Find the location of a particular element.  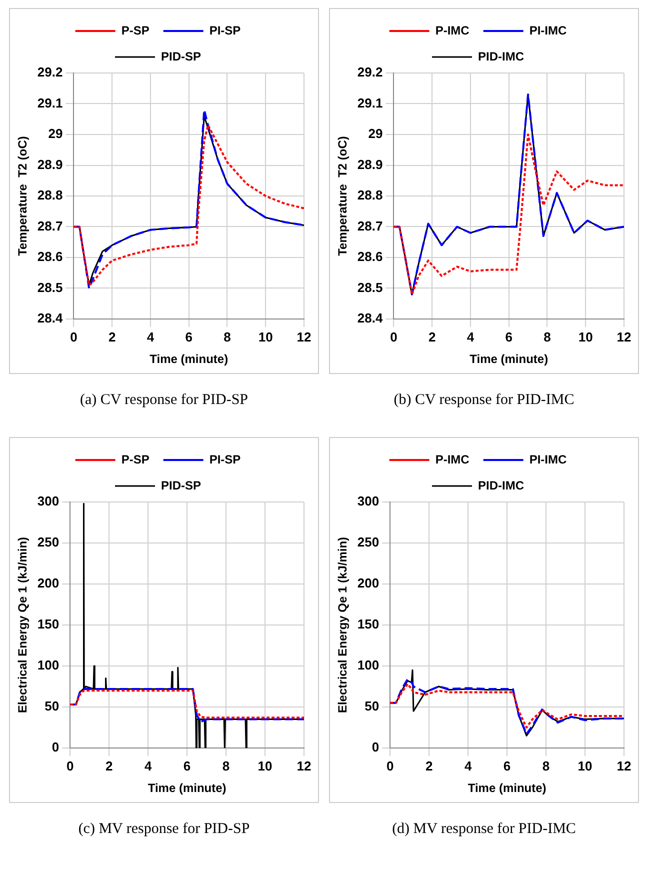

text: (a) CV response for PID-SP is located at coordinates (164, 400).